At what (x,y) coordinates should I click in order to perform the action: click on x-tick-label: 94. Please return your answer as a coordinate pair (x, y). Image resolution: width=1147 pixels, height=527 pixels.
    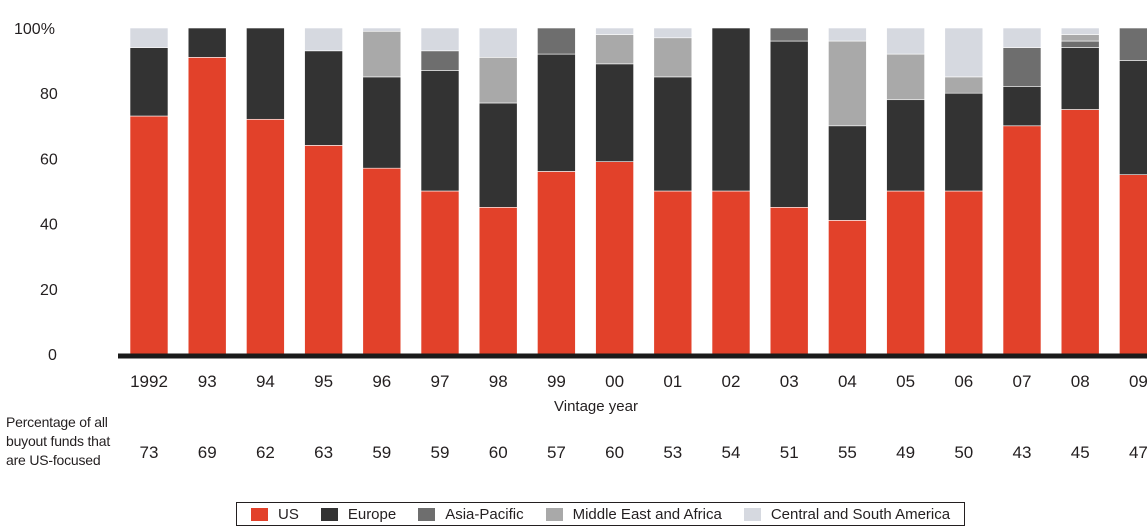
    Looking at the image, I should click on (265, 381).